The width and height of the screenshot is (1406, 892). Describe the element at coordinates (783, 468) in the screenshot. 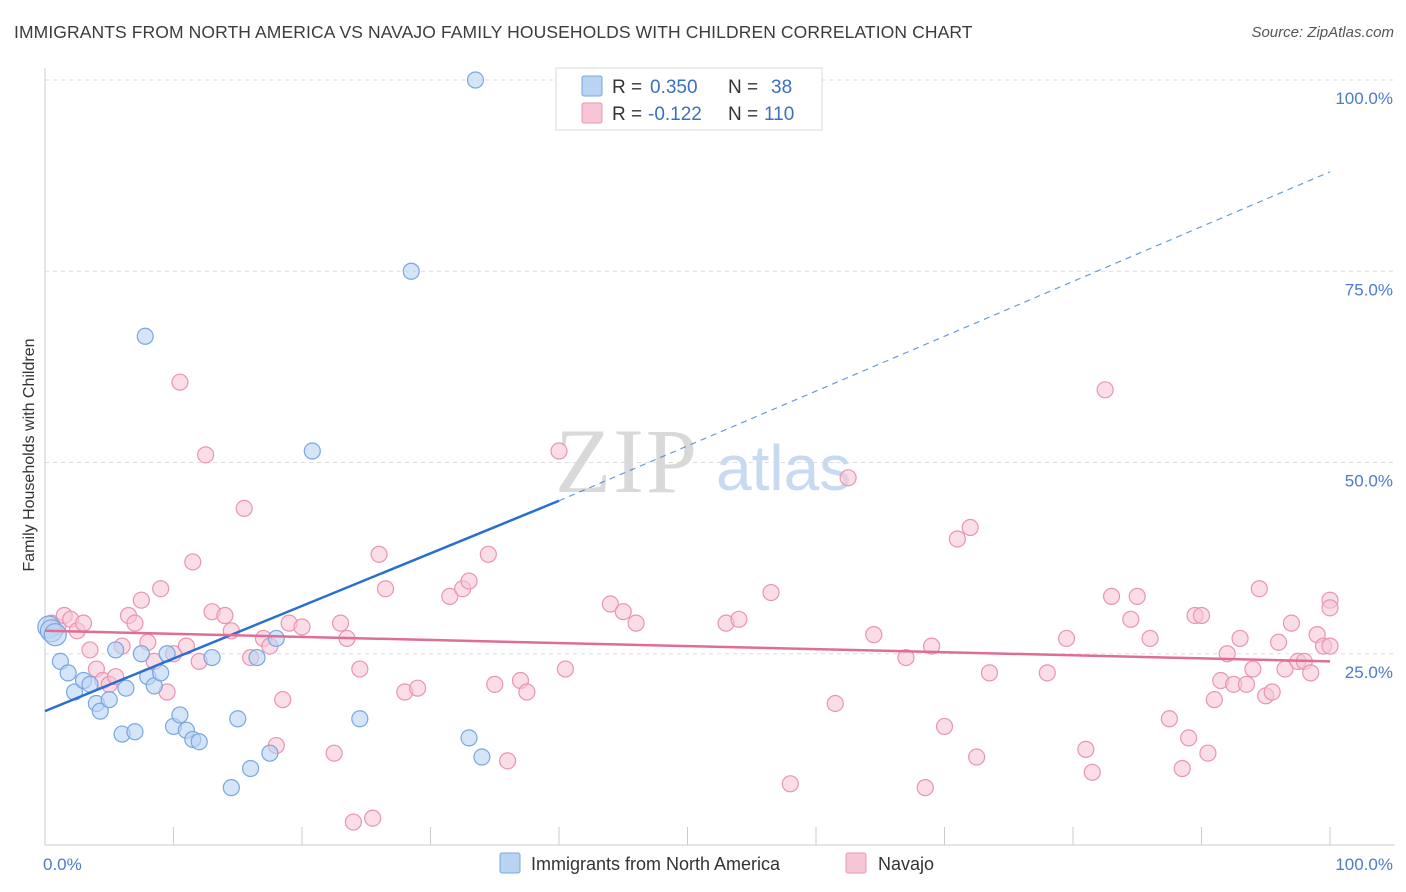

I see `watermark-atlas: atlas` at that location.